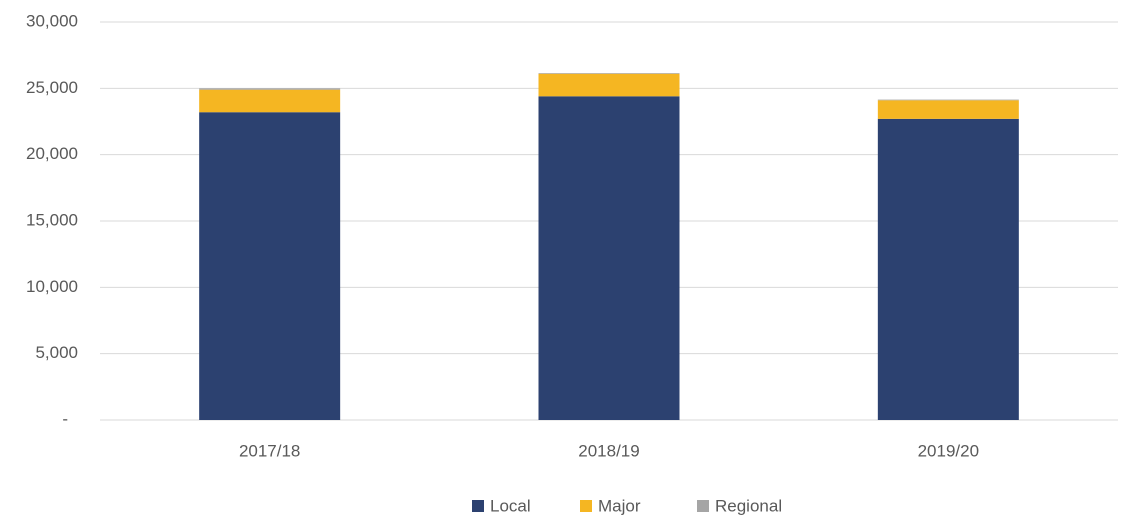  What do you see at coordinates (52, 286) in the screenshot?
I see `y-tick-label: 10,000` at bounding box center [52, 286].